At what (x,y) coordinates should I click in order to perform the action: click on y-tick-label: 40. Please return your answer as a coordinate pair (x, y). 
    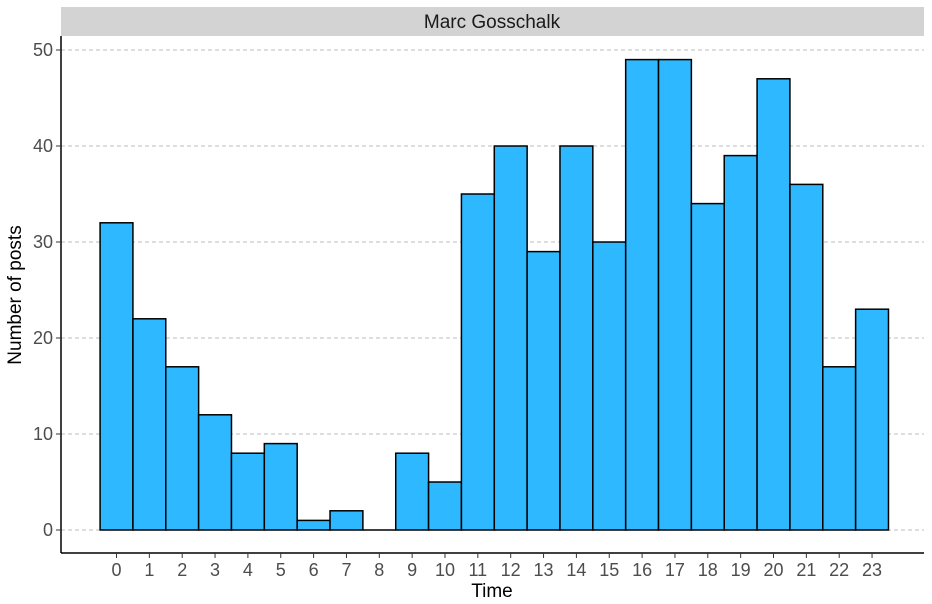
    Looking at the image, I should click on (43, 146).